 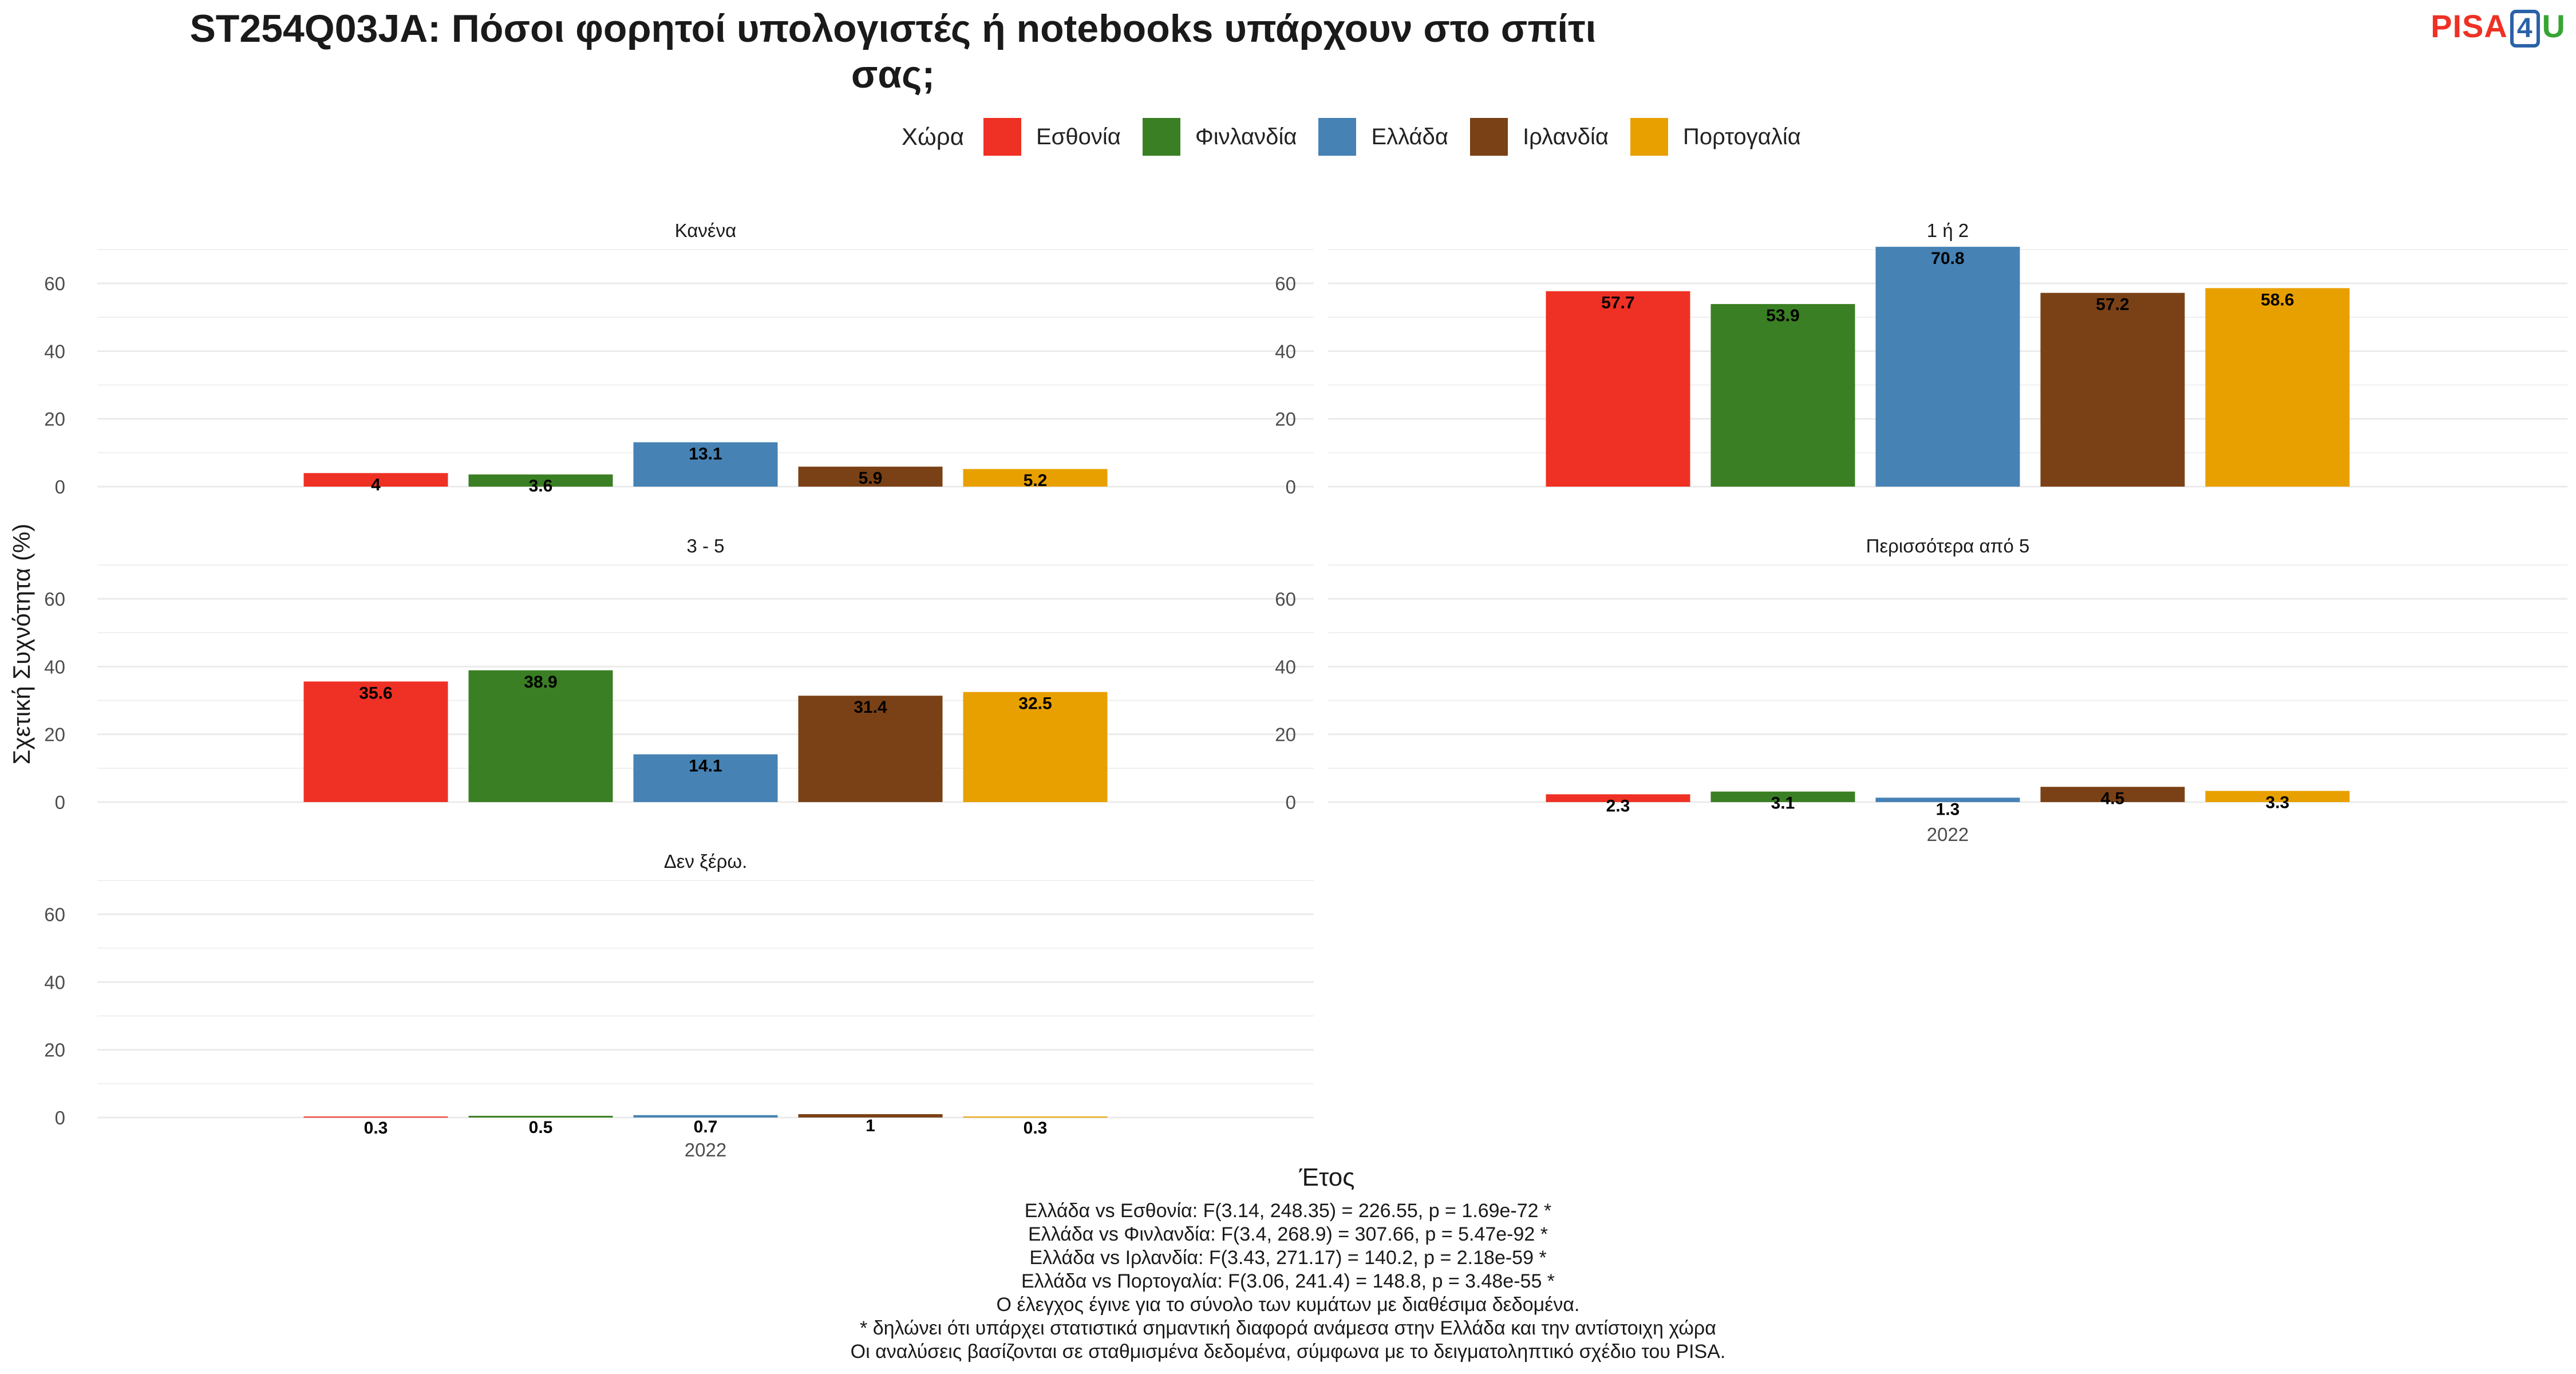 I want to click on y-tick-label-3-40: 40, so click(x=1285, y=666).